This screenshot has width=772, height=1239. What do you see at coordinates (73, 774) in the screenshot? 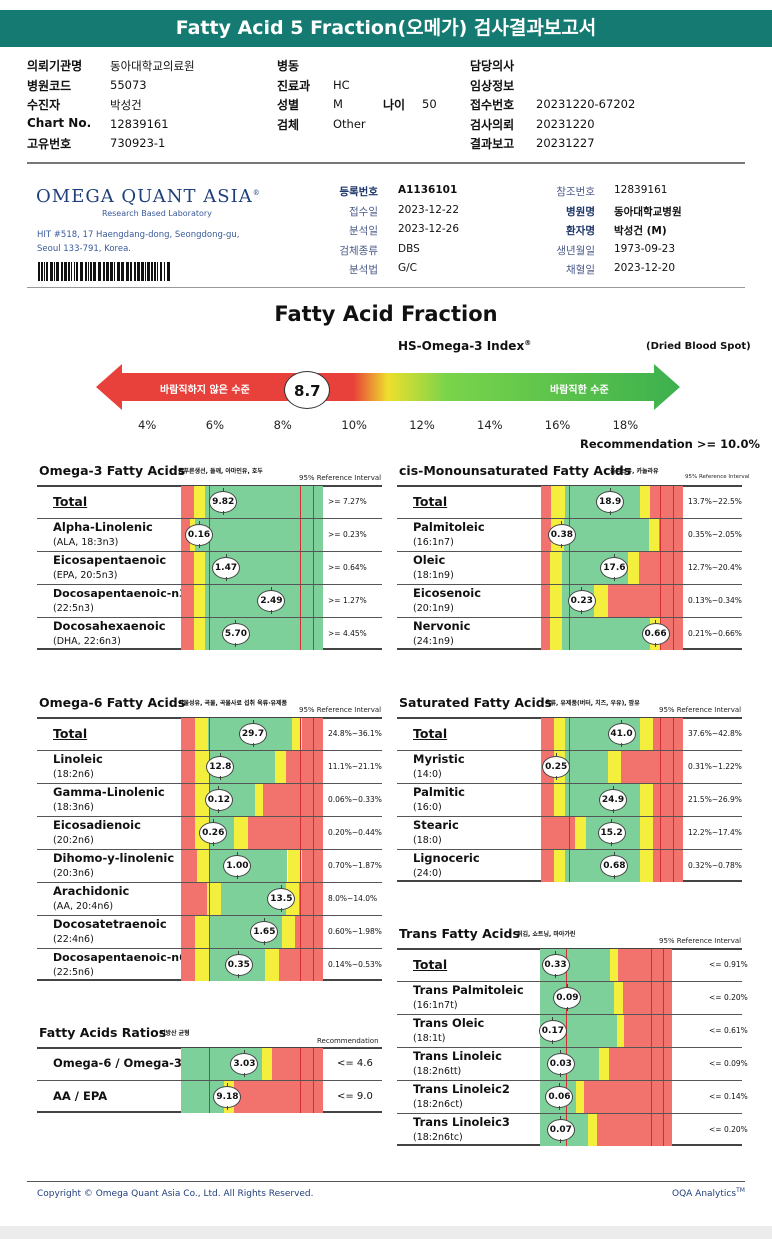
I see `row-subtitle: (18:2n6)` at bounding box center [73, 774].